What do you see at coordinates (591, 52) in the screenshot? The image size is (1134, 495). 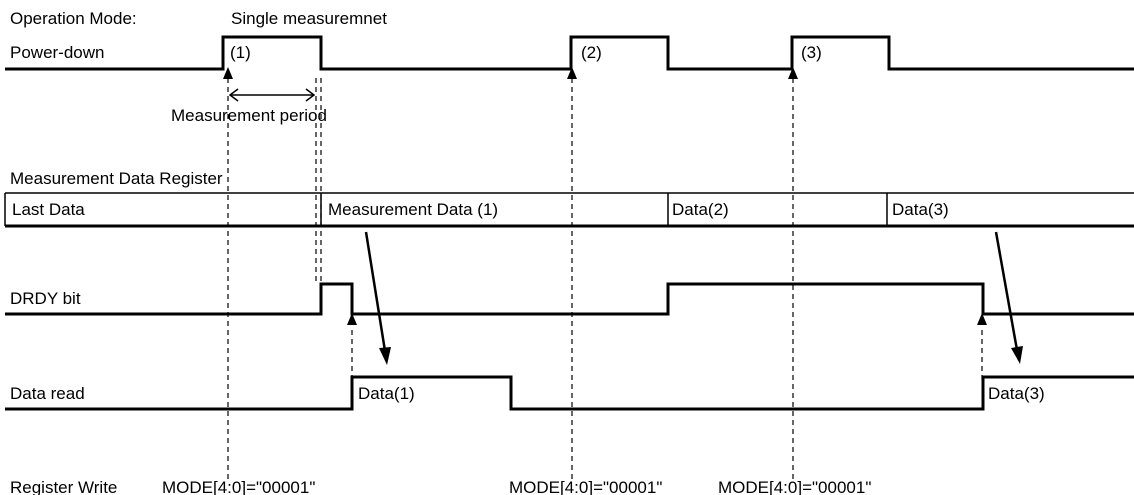 I see `pulse-2-label: (2)` at bounding box center [591, 52].